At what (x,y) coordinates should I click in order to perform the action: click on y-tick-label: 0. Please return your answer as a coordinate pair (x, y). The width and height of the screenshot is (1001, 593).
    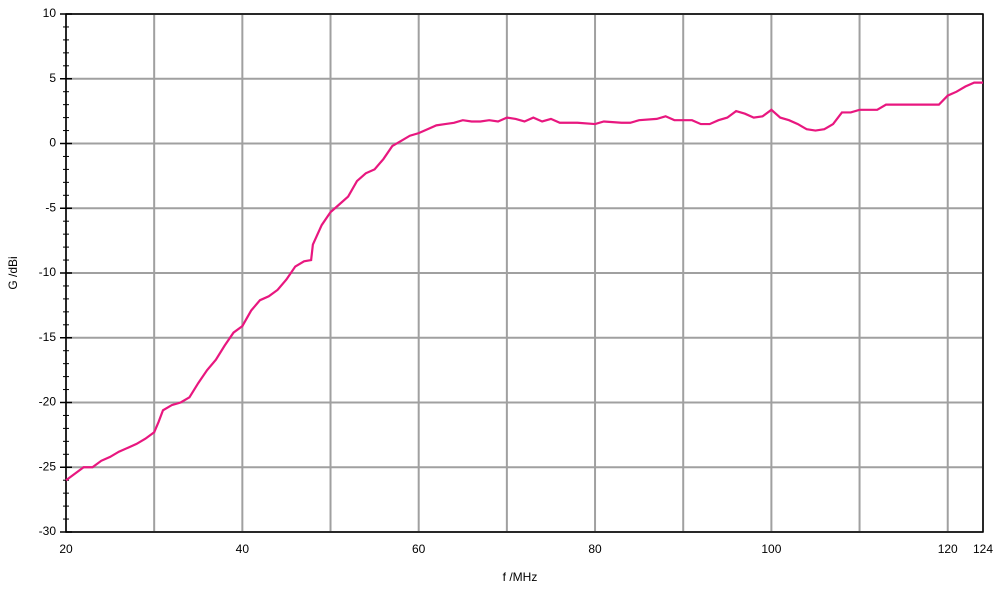
    Looking at the image, I should click on (52, 143).